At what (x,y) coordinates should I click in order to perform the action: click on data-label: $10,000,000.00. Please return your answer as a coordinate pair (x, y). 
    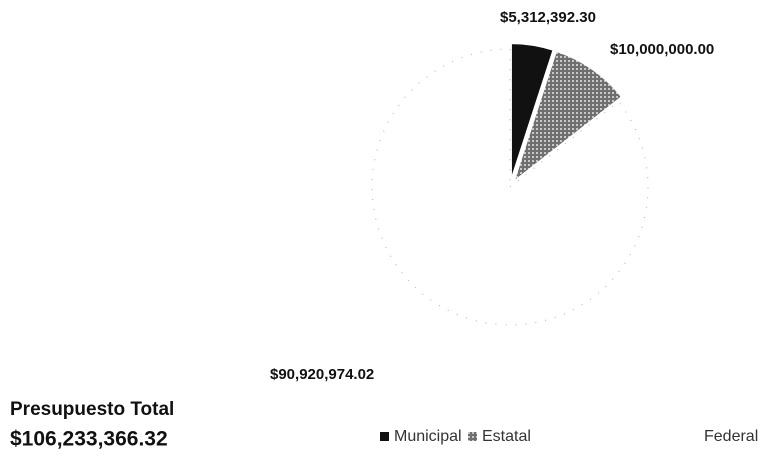
    Looking at the image, I should click on (662, 49).